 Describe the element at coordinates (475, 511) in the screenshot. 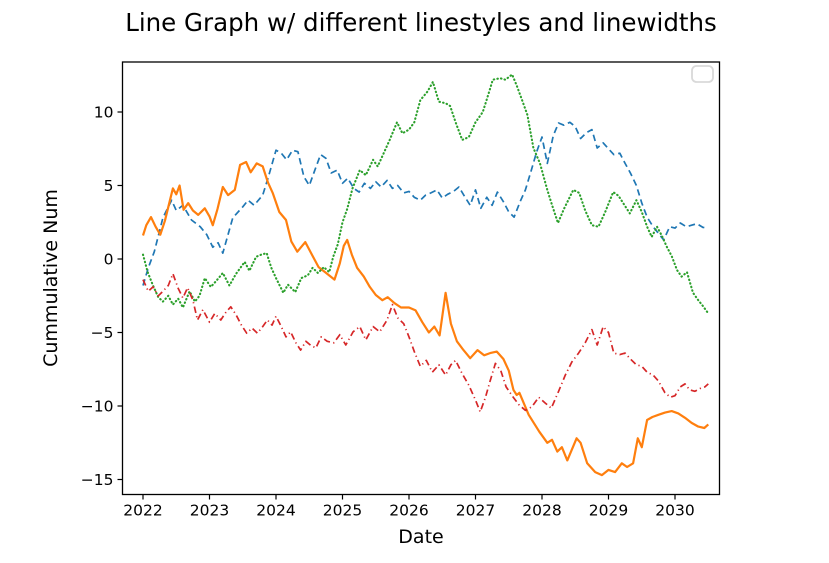

I see `x-tick-label: 2027` at that location.